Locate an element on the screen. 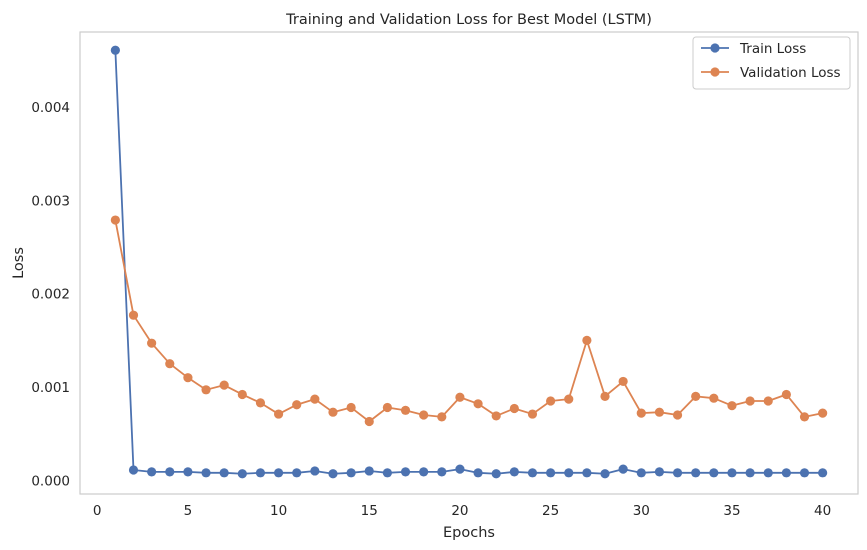 This screenshot has width=867, height=550. legend-box is located at coordinates (771, 63).